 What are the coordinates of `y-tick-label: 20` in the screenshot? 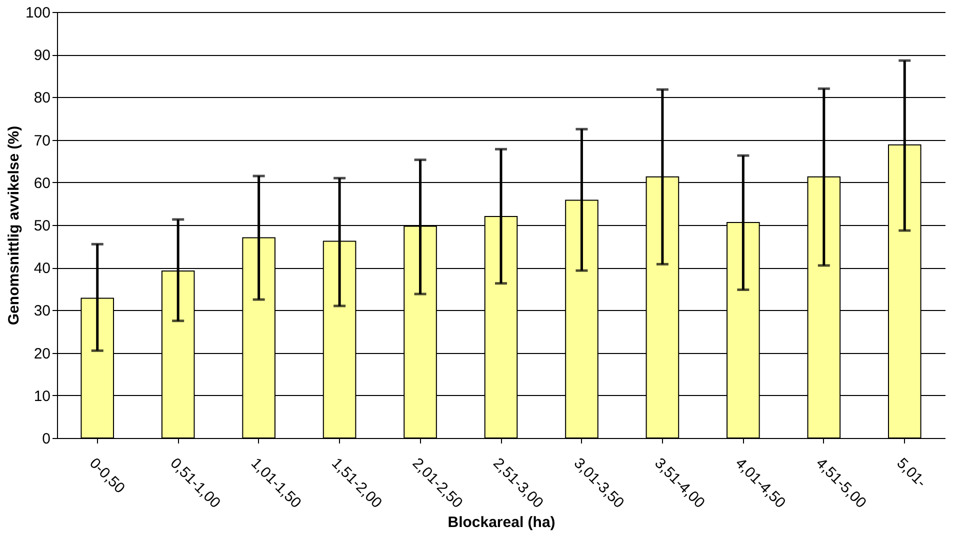 It's located at (42, 353).